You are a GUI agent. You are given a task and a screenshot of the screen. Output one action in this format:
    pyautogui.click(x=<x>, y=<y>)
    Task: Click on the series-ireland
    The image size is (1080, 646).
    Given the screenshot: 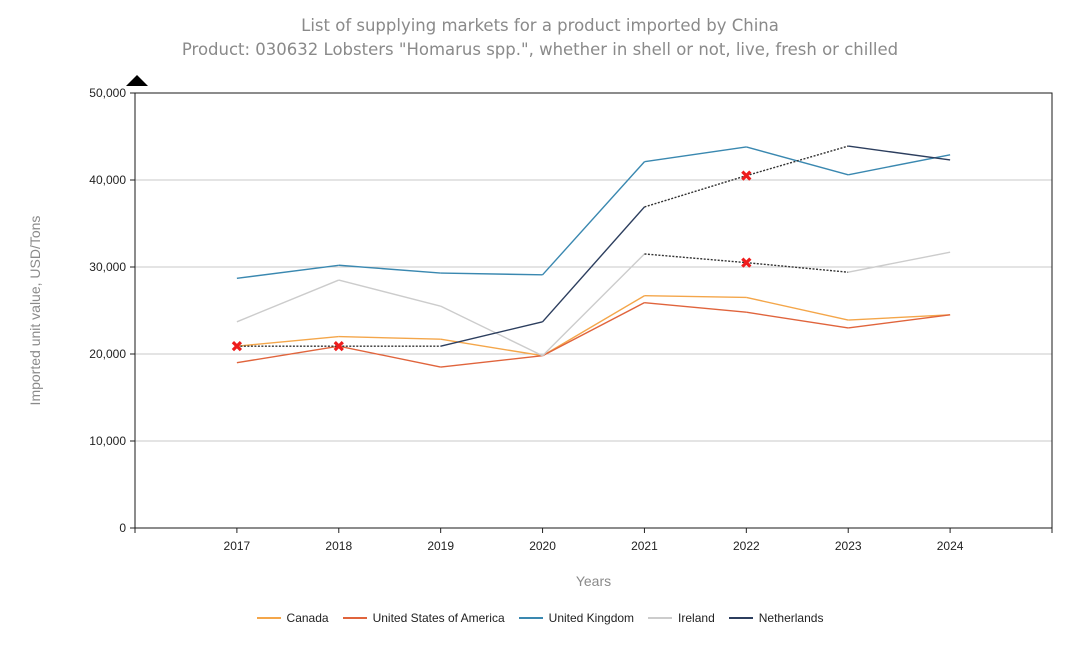 What is the action you would take?
    pyautogui.click(x=593, y=304)
    